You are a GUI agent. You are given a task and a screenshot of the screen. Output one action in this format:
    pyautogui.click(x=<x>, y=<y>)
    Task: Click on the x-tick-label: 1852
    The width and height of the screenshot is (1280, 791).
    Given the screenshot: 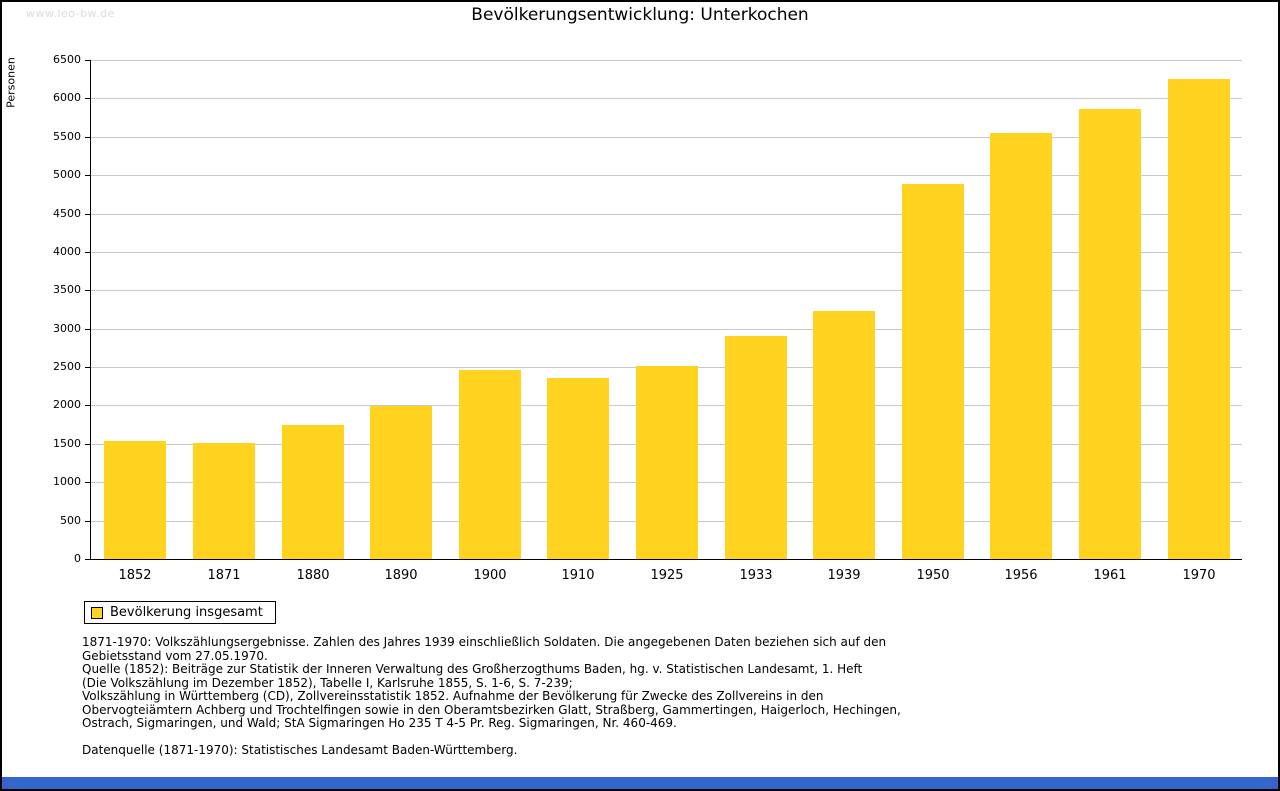 What is the action you would take?
    pyautogui.click(x=135, y=575)
    